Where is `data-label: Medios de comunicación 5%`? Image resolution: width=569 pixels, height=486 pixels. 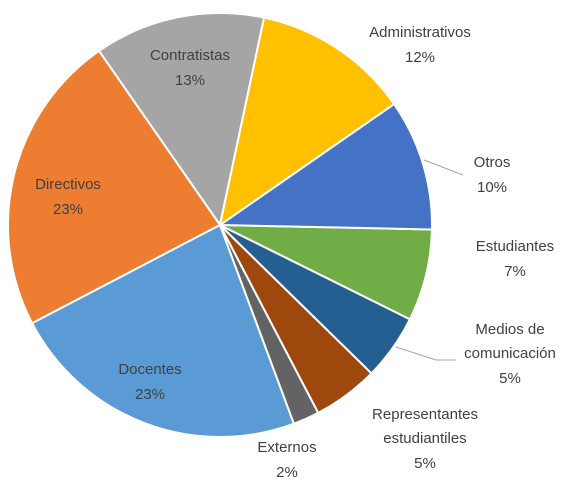
data-label: Medios de comunicación 5% is located at coordinates (510, 355).